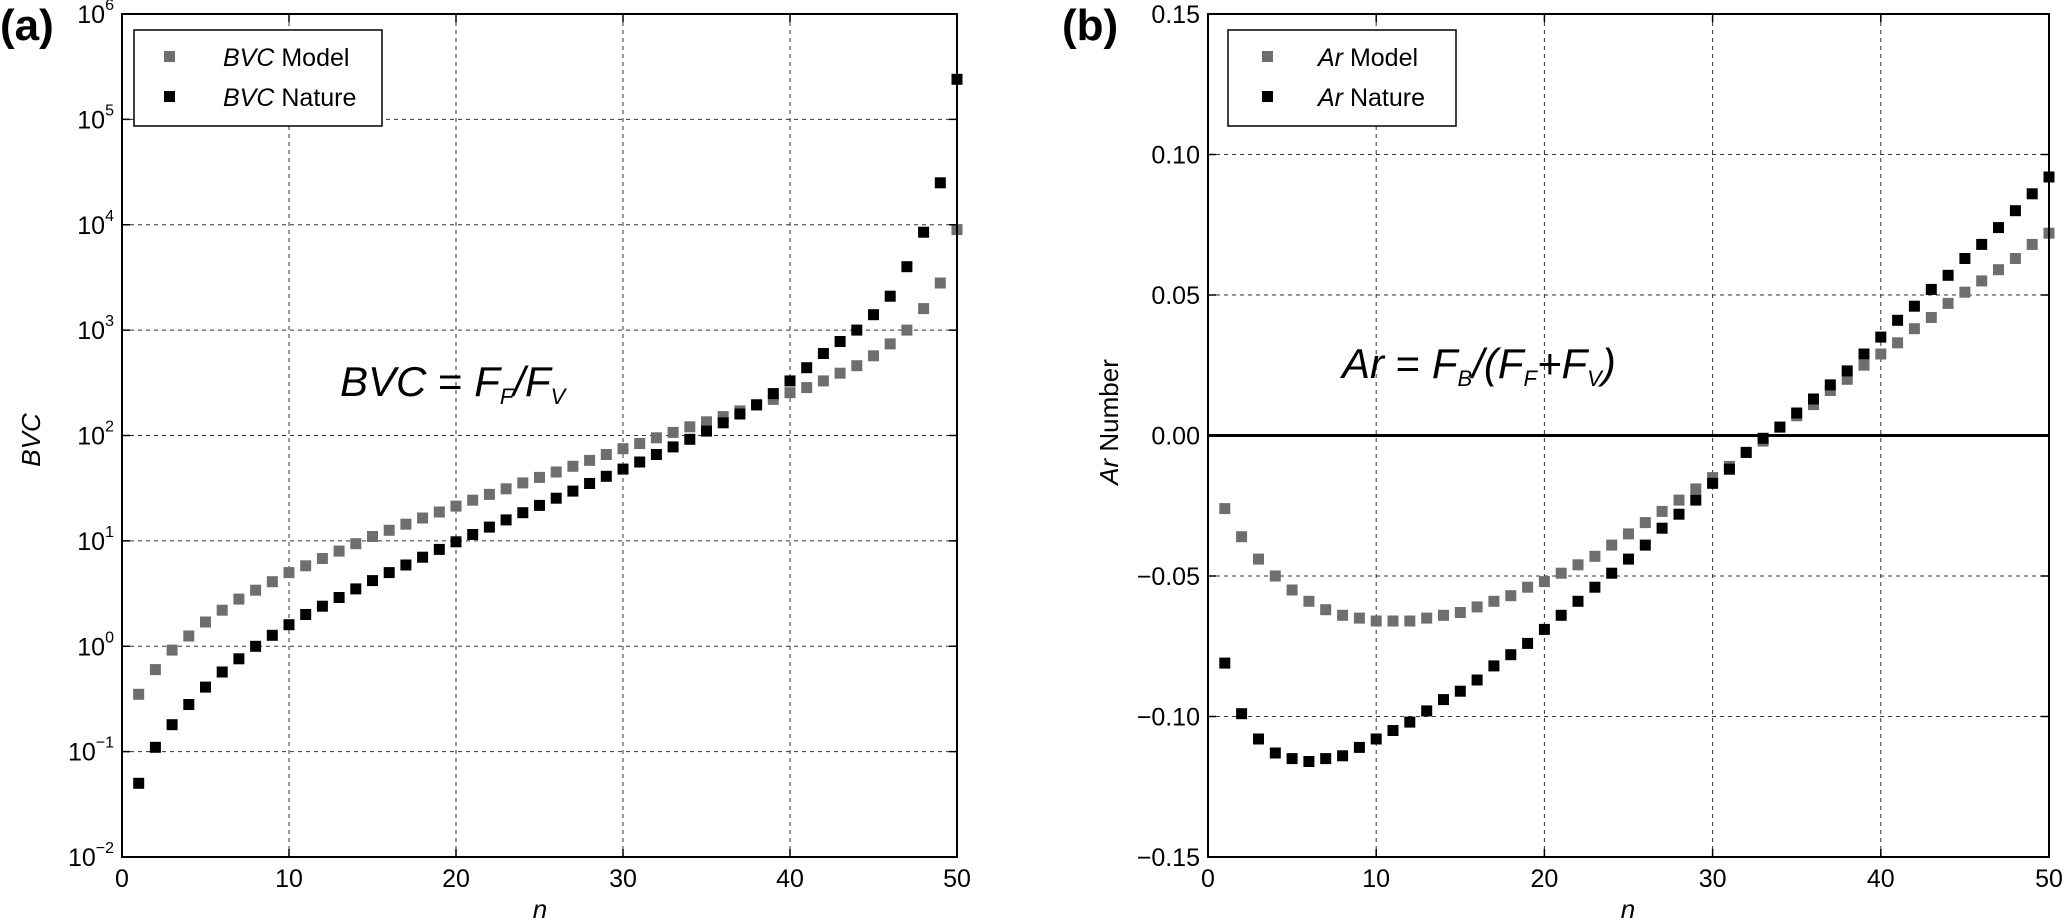 The width and height of the screenshot is (2067, 921). Describe the element at coordinates (258, 78) in the screenshot. I see `legend-box-a` at that location.